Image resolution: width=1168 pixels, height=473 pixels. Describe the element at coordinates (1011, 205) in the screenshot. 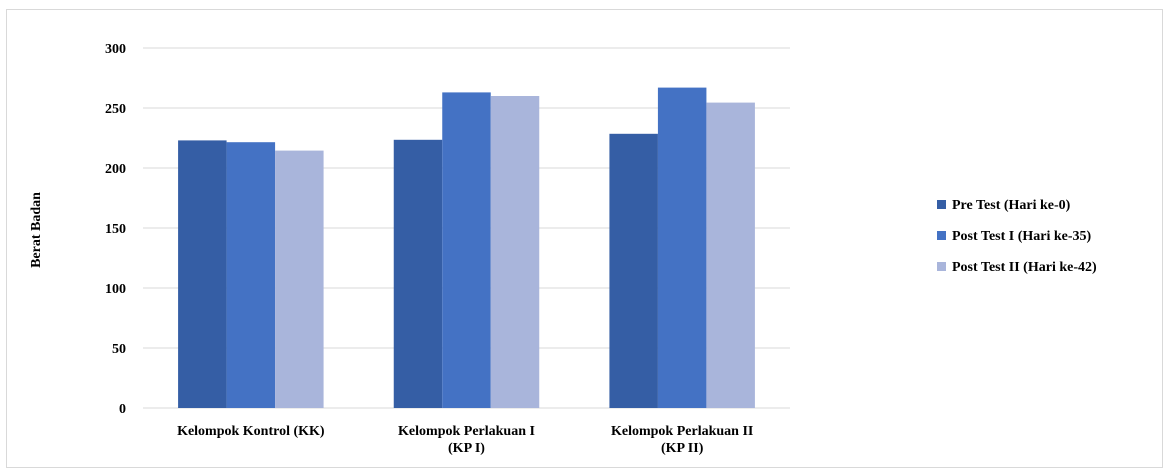

I see `legend-label: Pre Test (Hari ke-0)` at that location.